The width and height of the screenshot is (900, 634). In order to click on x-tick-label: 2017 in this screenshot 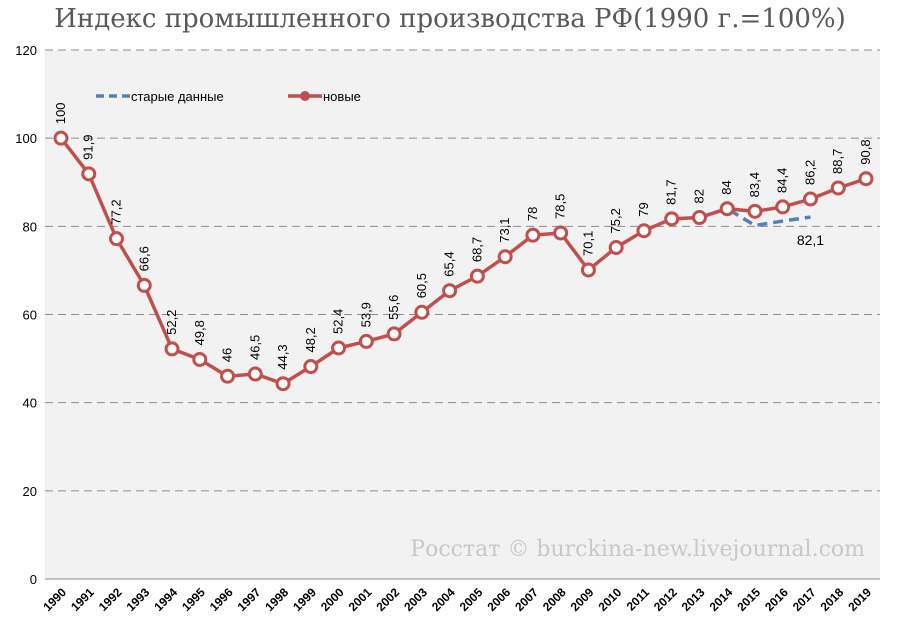, I will do `click(804, 599)`.